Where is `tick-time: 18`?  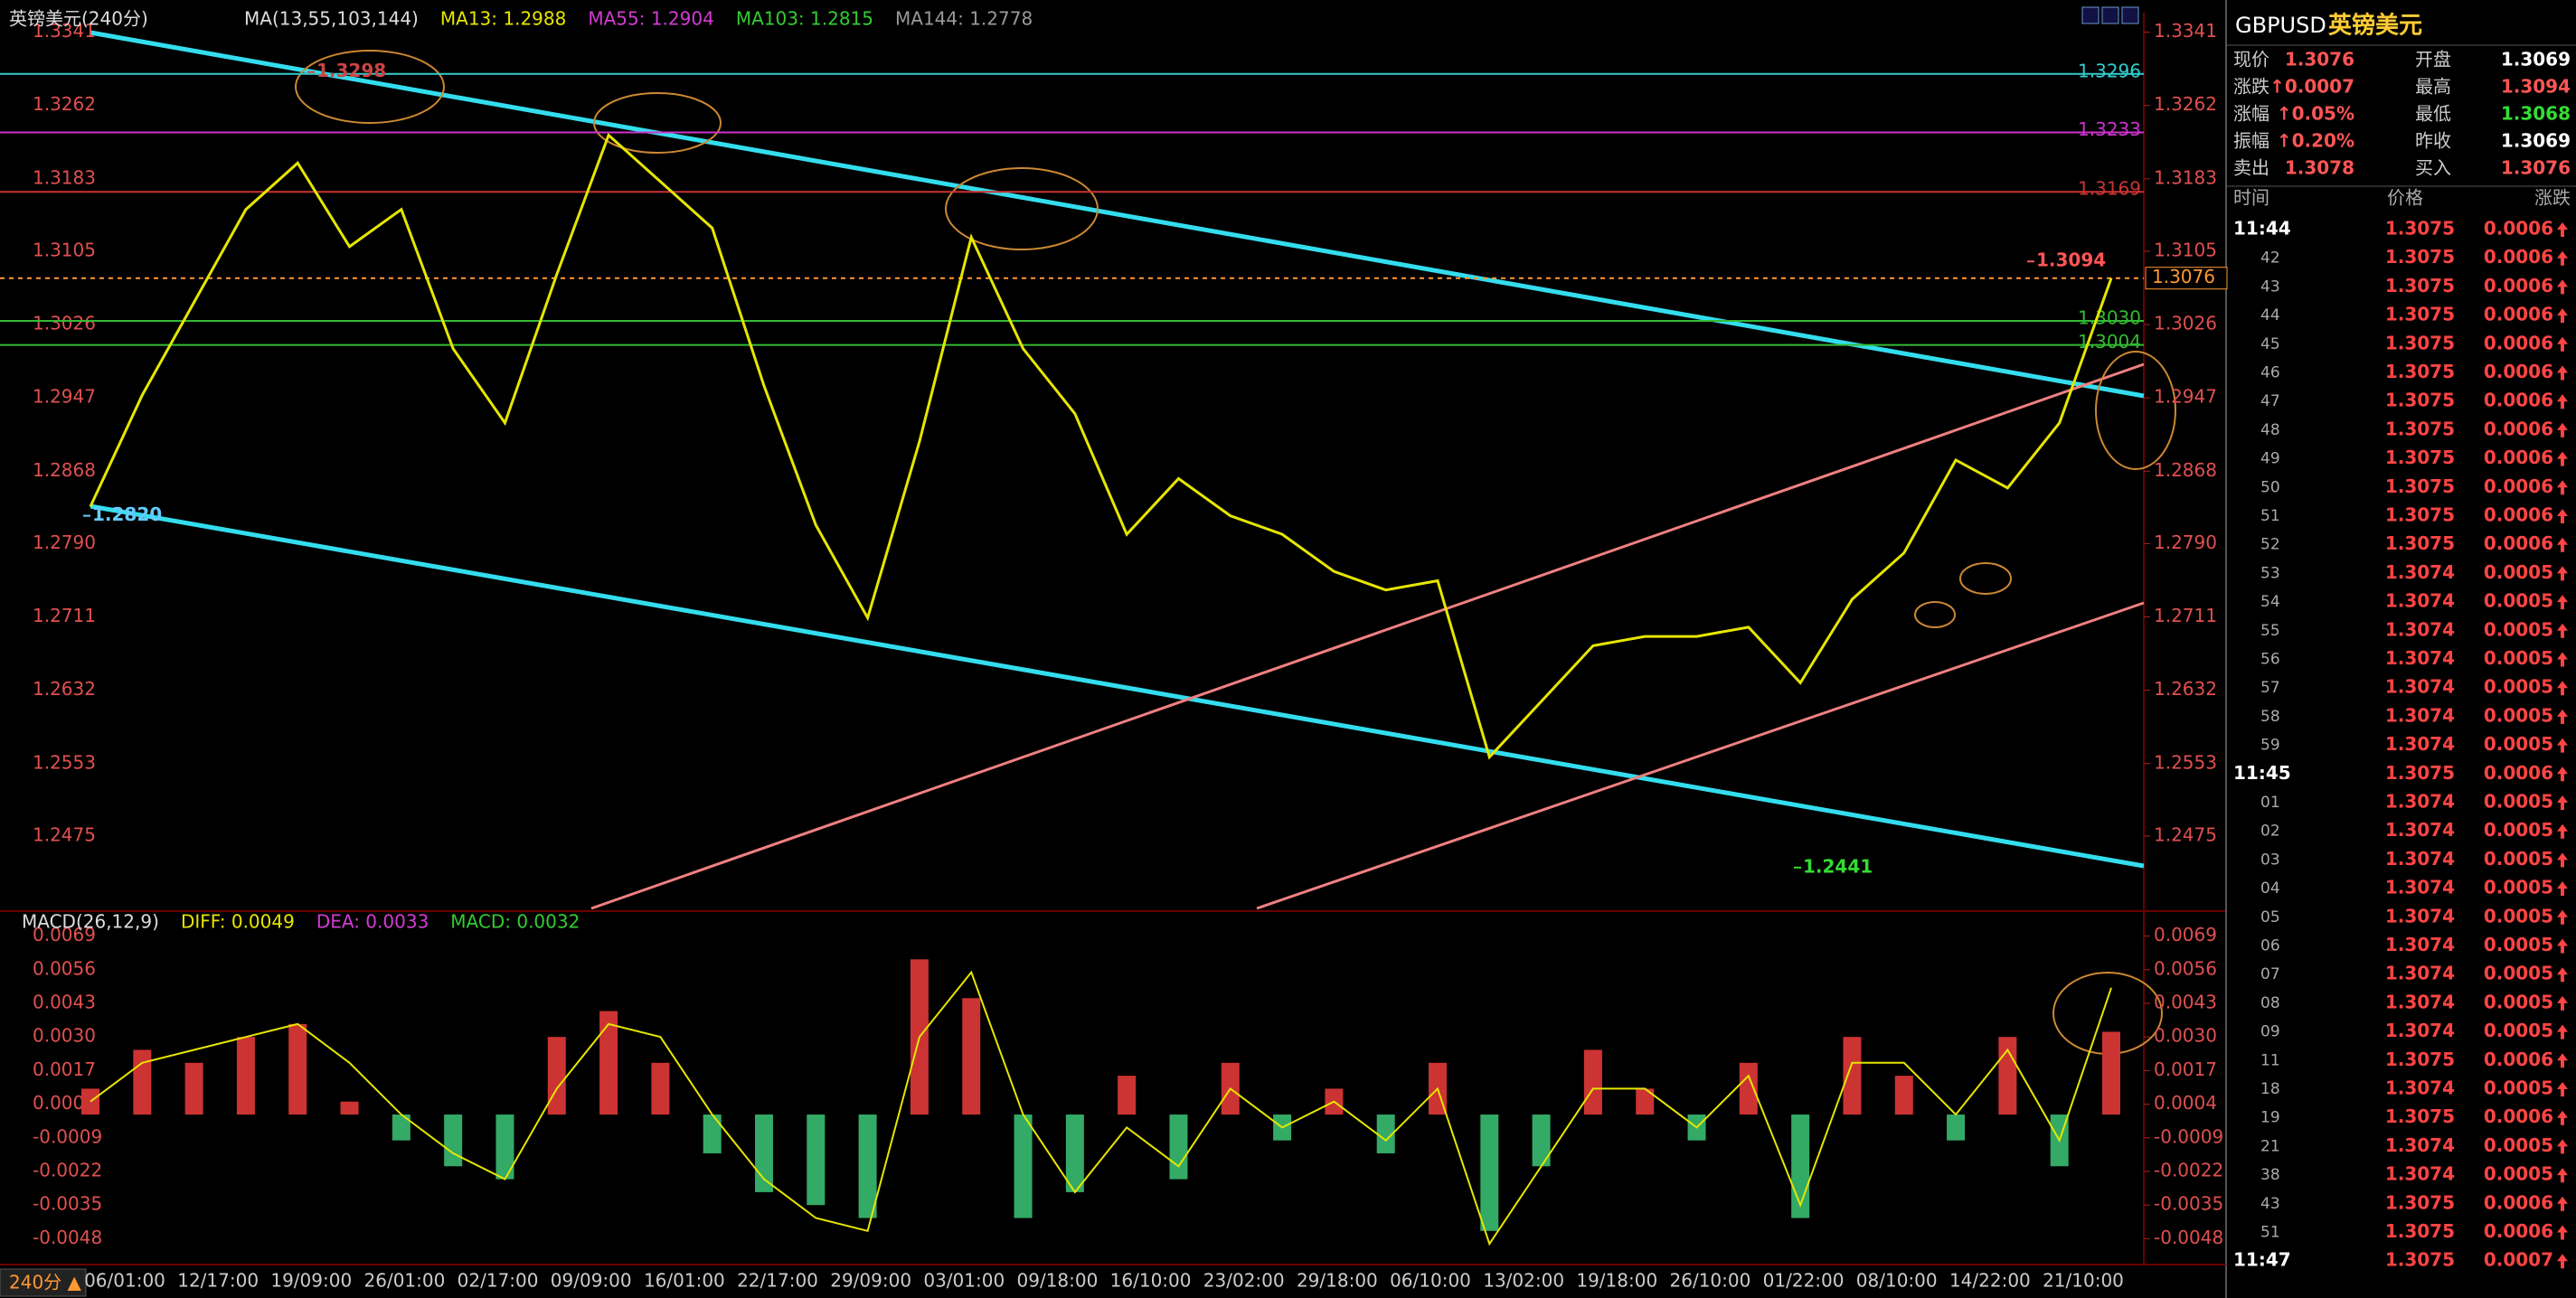 tick-time: 18 is located at coordinates (2270, 1089).